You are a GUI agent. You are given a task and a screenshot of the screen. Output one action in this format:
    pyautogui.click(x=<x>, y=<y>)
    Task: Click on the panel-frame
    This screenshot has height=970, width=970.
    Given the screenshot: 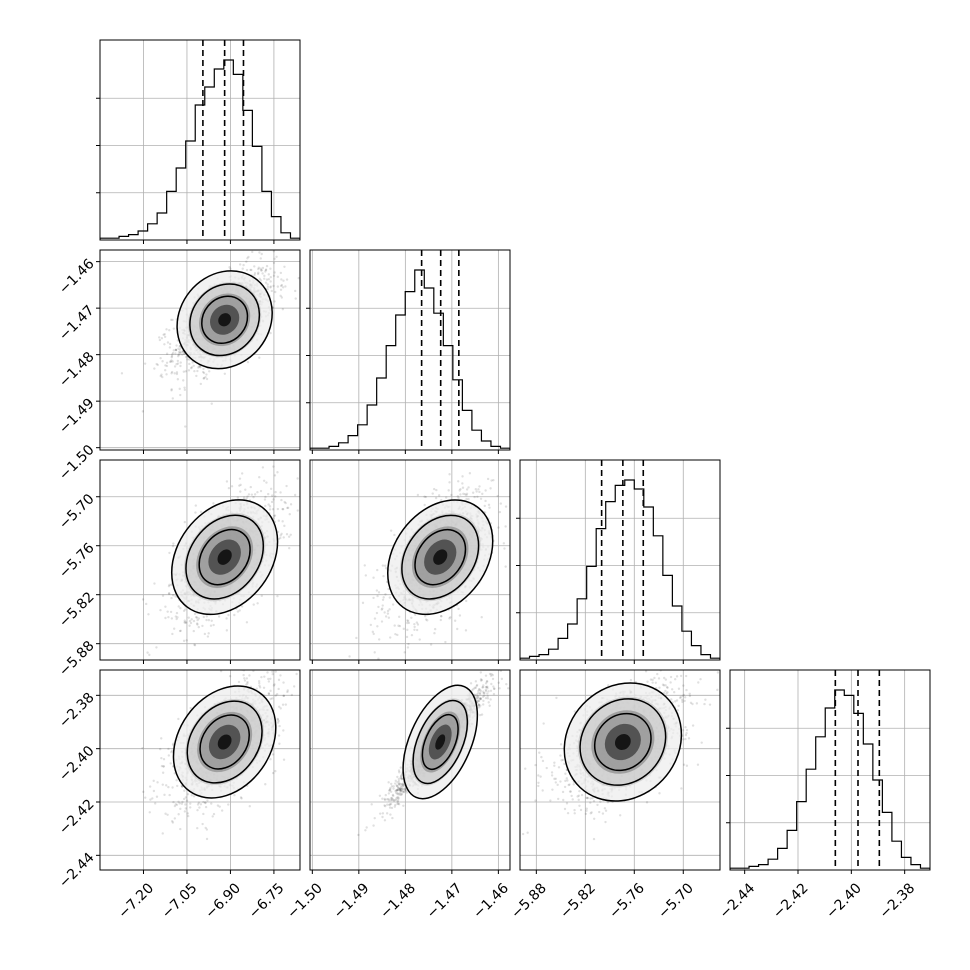 What is the action you would take?
    pyautogui.click(x=200, y=350)
    